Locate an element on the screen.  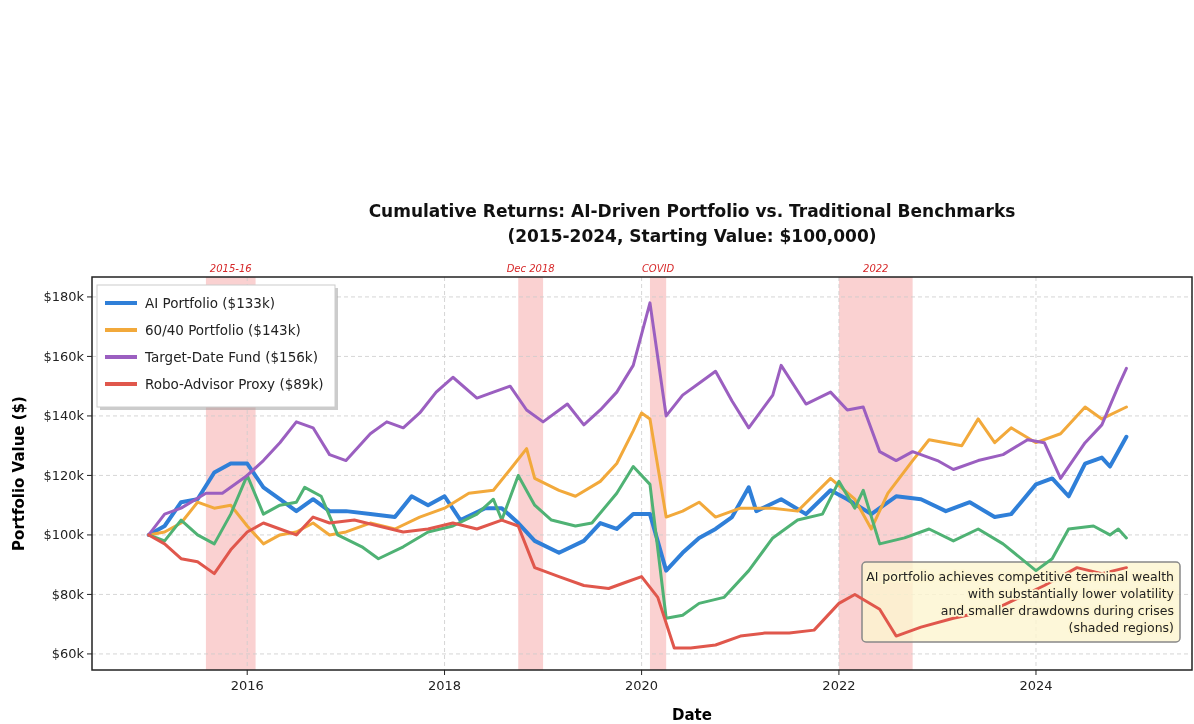
y-tick-label: $80k is located at coordinates (68, 594).